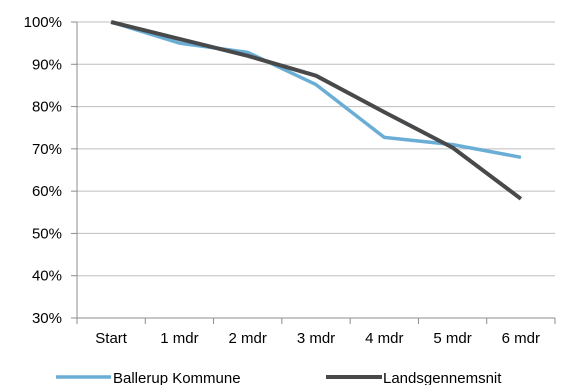  Describe the element at coordinates (47, 276) in the screenshot. I see `y-tick-label: 40%` at that location.